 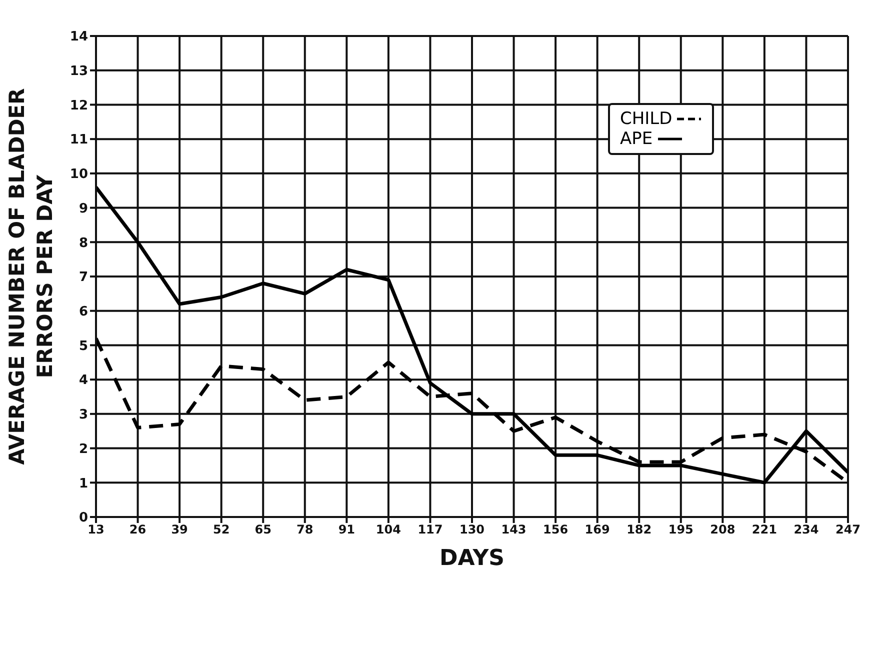 What do you see at coordinates (305, 529) in the screenshot?
I see `x-tick-label: 78` at bounding box center [305, 529].